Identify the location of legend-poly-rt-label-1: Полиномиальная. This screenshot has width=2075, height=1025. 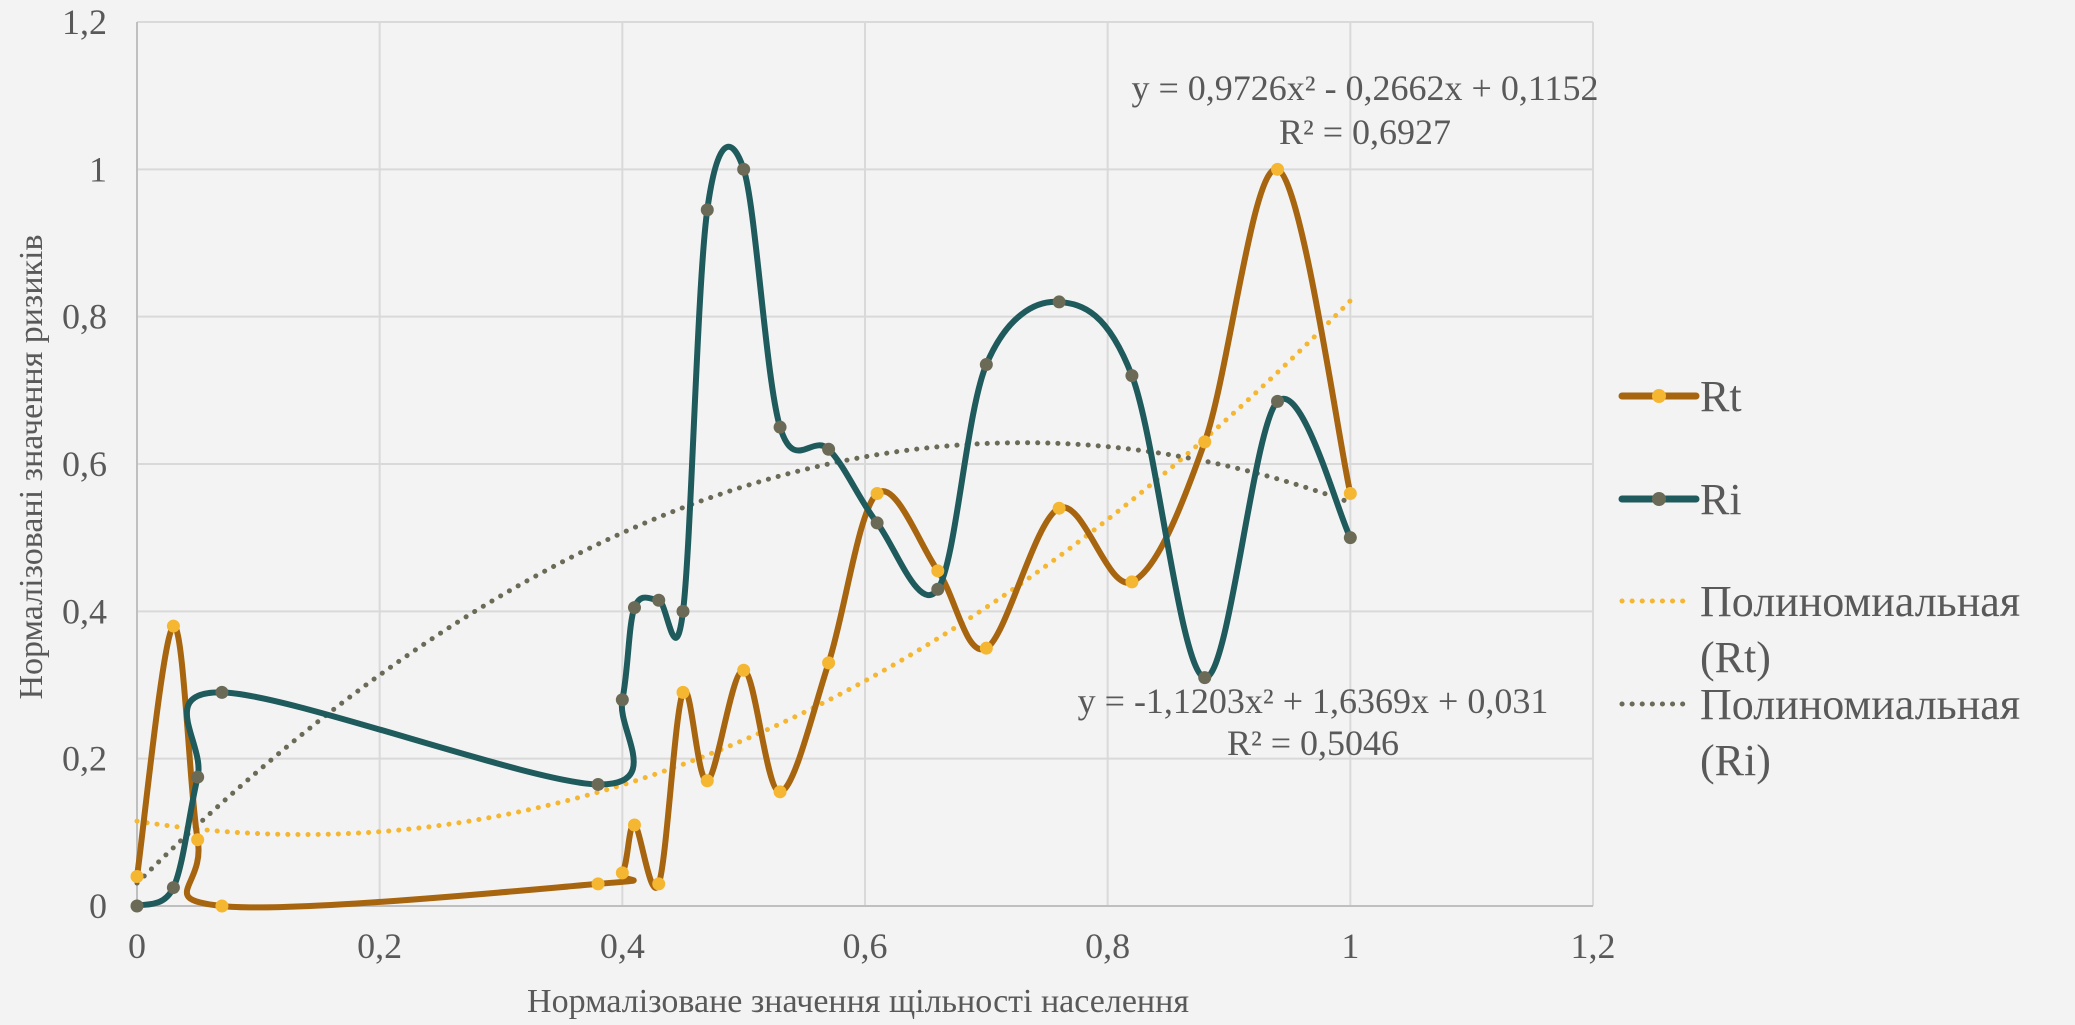
(1860, 601).